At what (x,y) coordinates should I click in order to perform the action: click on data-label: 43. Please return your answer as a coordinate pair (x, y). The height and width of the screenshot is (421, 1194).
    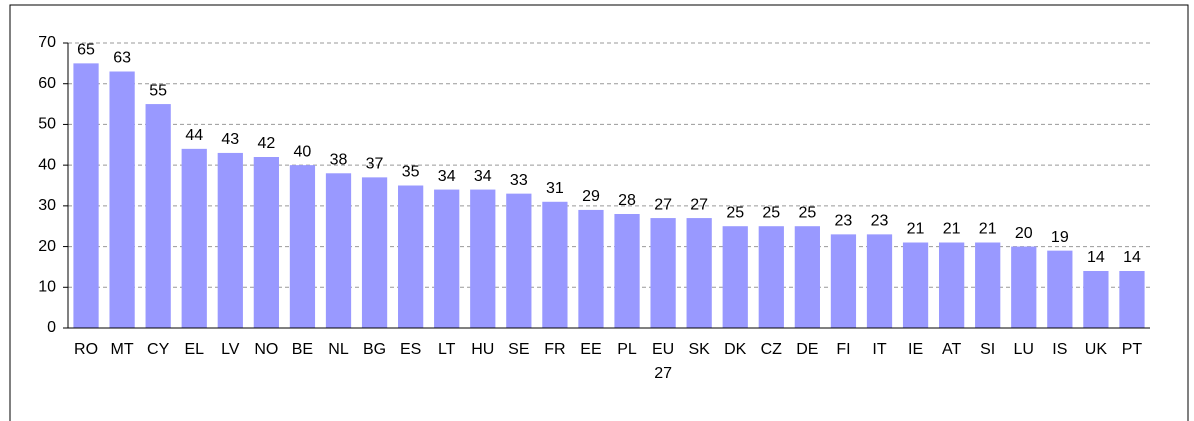
    Looking at the image, I should click on (230, 139).